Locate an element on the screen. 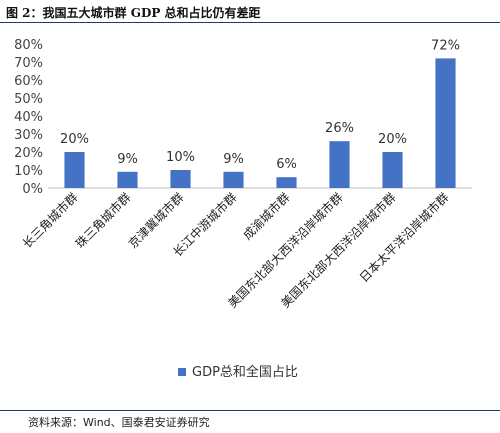  y-tick-label: 10% is located at coordinates (28, 171).